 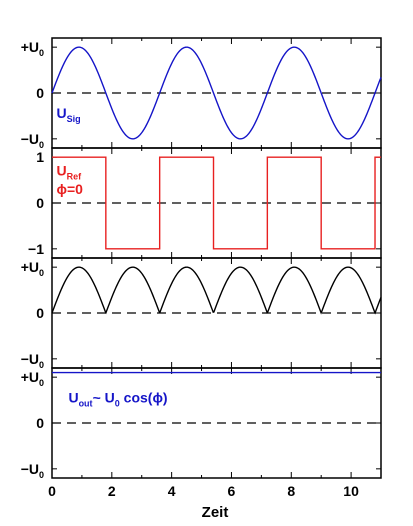 I want to click on series-label-reference: URef, so click(x=69, y=172).